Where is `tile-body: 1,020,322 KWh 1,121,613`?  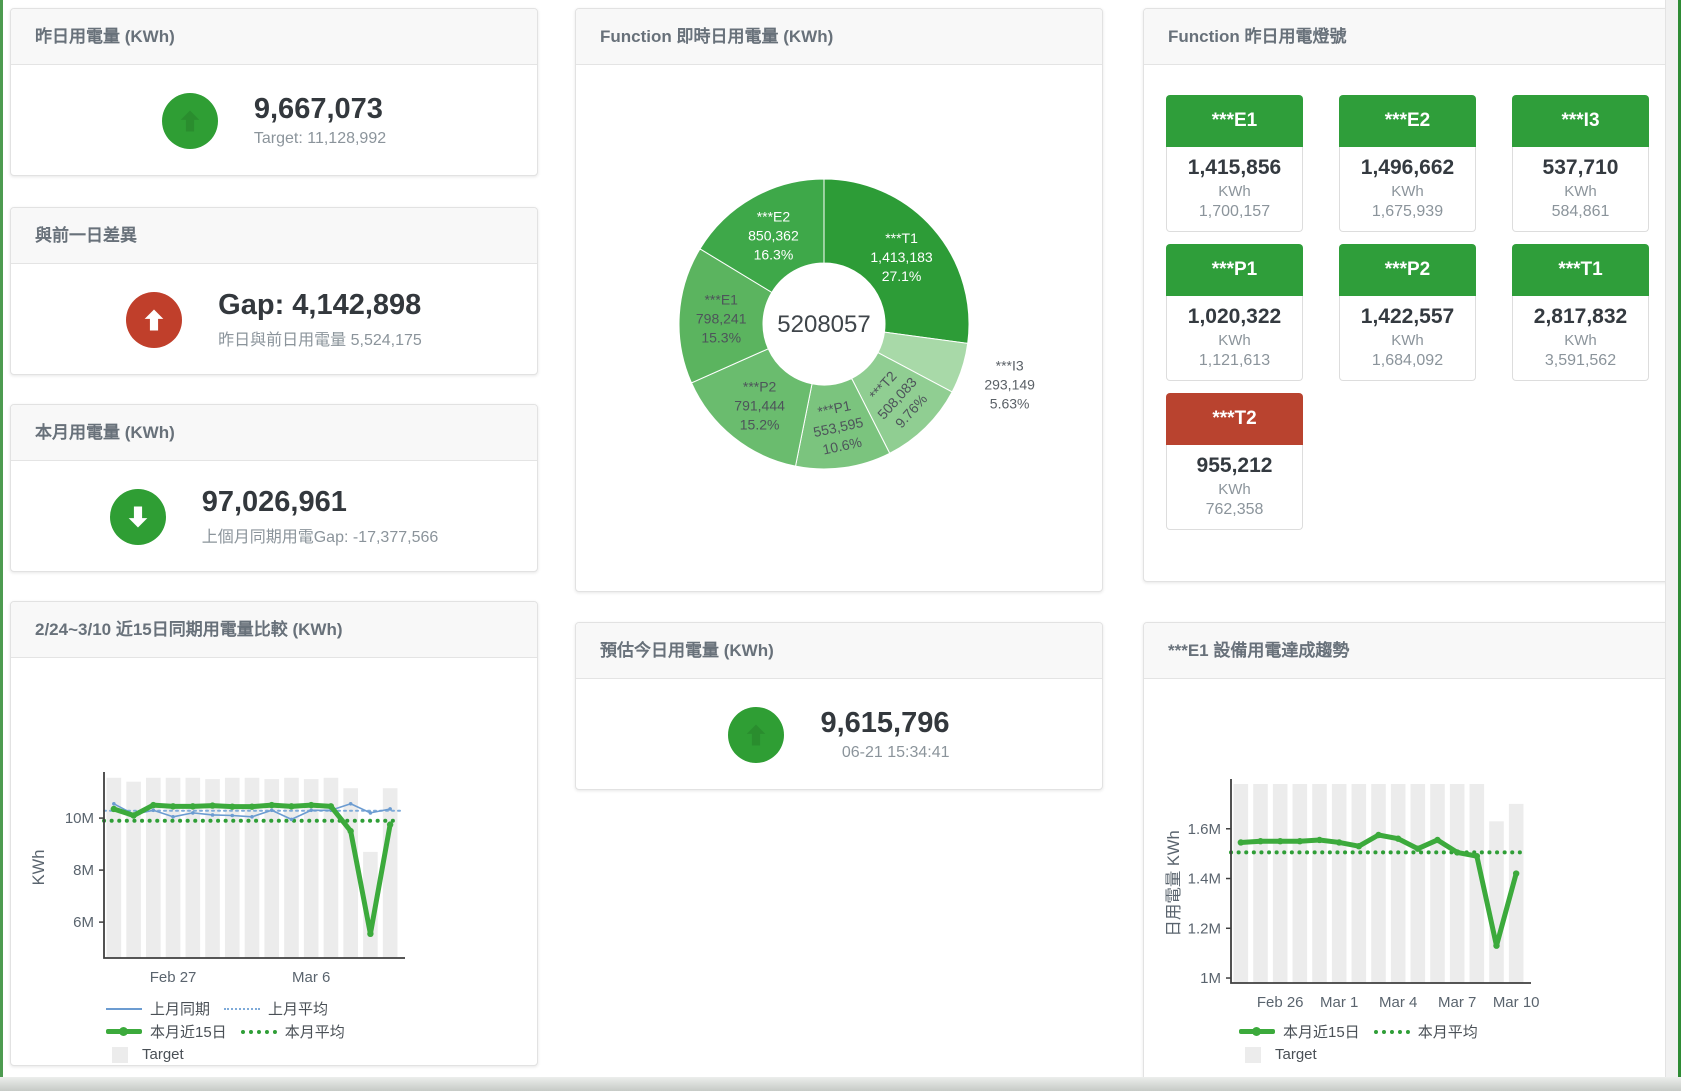
tile-body: 1,020,322 KWh 1,121,613 is located at coordinates (1234, 338).